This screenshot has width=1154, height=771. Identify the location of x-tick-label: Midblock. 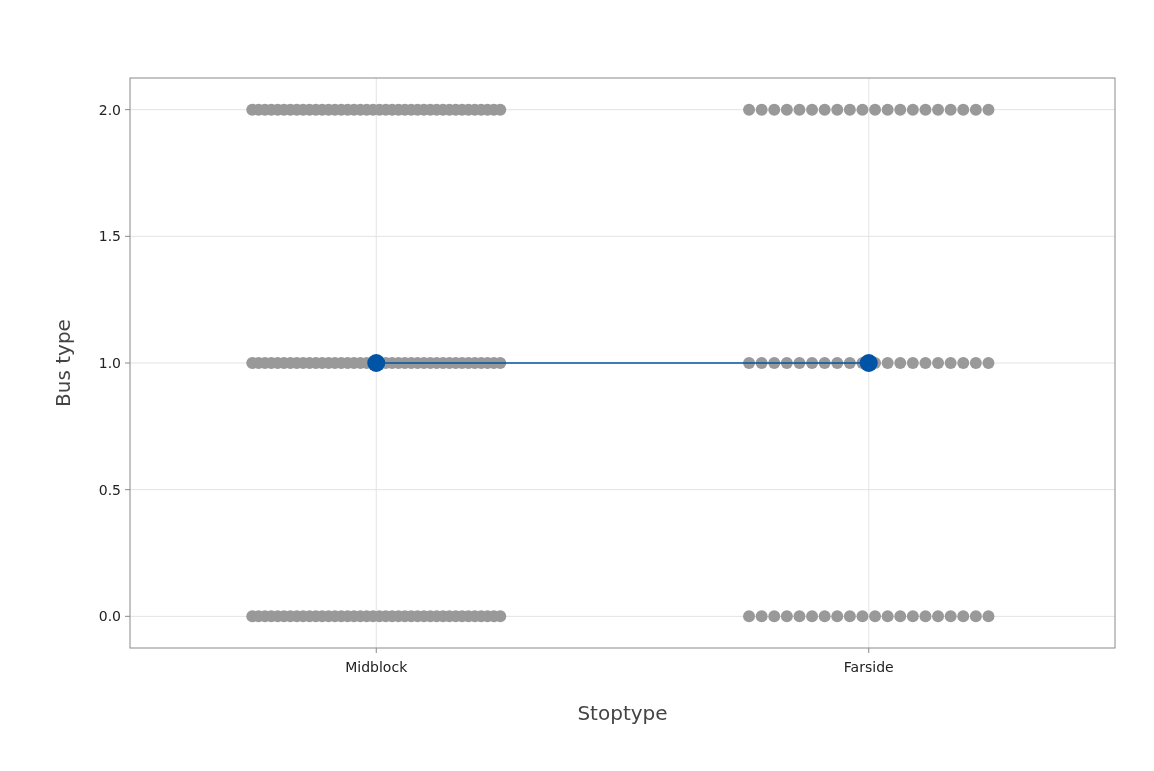
(377, 667).